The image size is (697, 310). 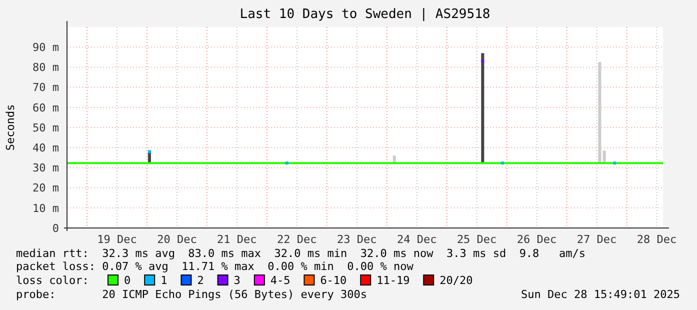 I want to click on y-tick-label: 40 m, so click(x=46, y=147).